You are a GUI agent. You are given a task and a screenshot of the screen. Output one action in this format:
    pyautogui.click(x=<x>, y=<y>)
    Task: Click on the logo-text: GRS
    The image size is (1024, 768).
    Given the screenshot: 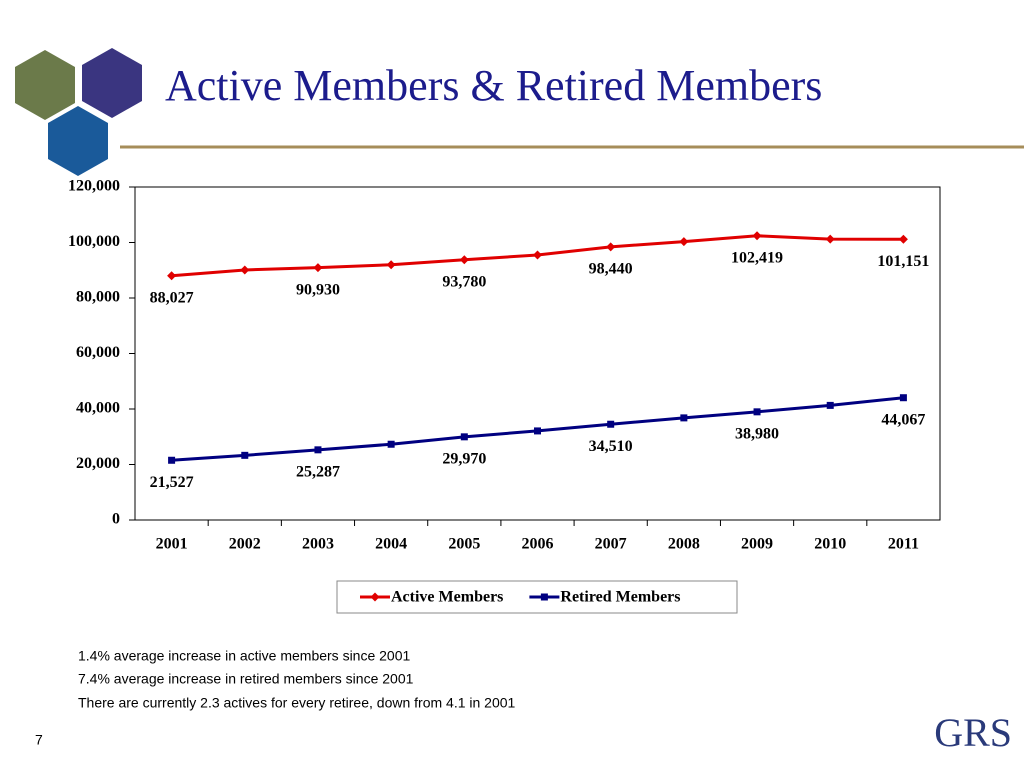 What is the action you would take?
    pyautogui.click(x=973, y=732)
    